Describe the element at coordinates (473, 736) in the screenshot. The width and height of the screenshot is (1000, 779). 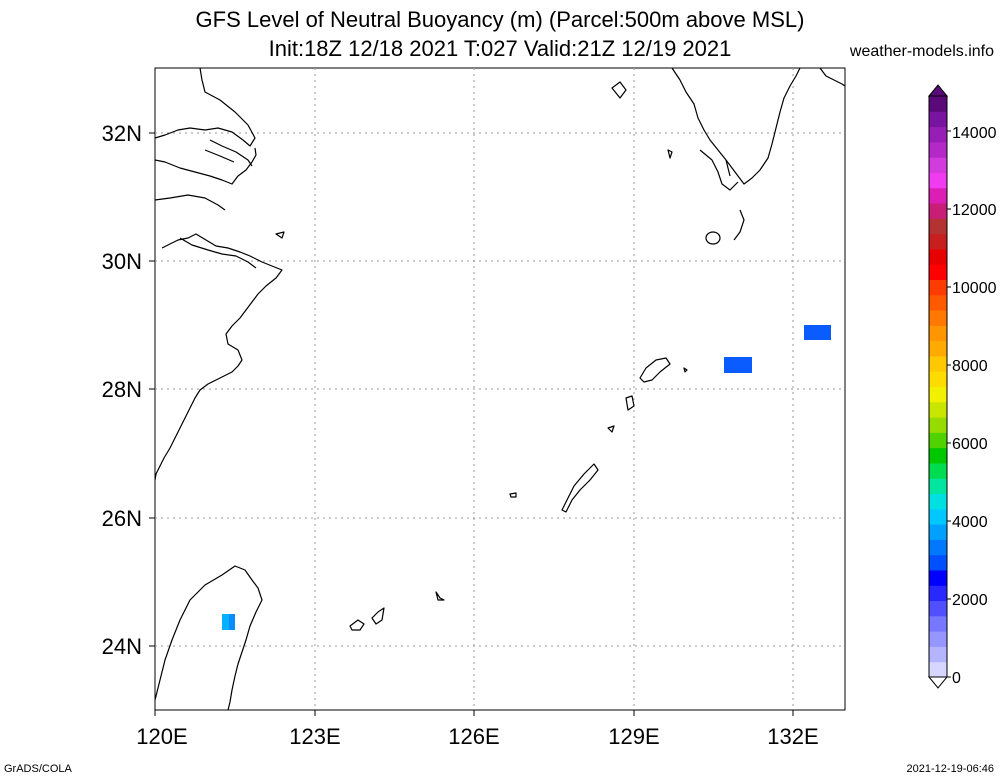
I see `lon-label-126e: 126E` at that location.